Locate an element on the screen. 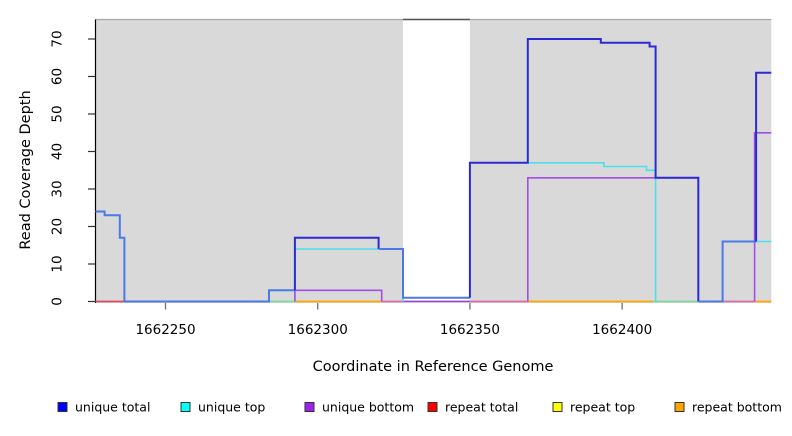  legend-item-unique-bottom: unique bottom is located at coordinates (359, 407).